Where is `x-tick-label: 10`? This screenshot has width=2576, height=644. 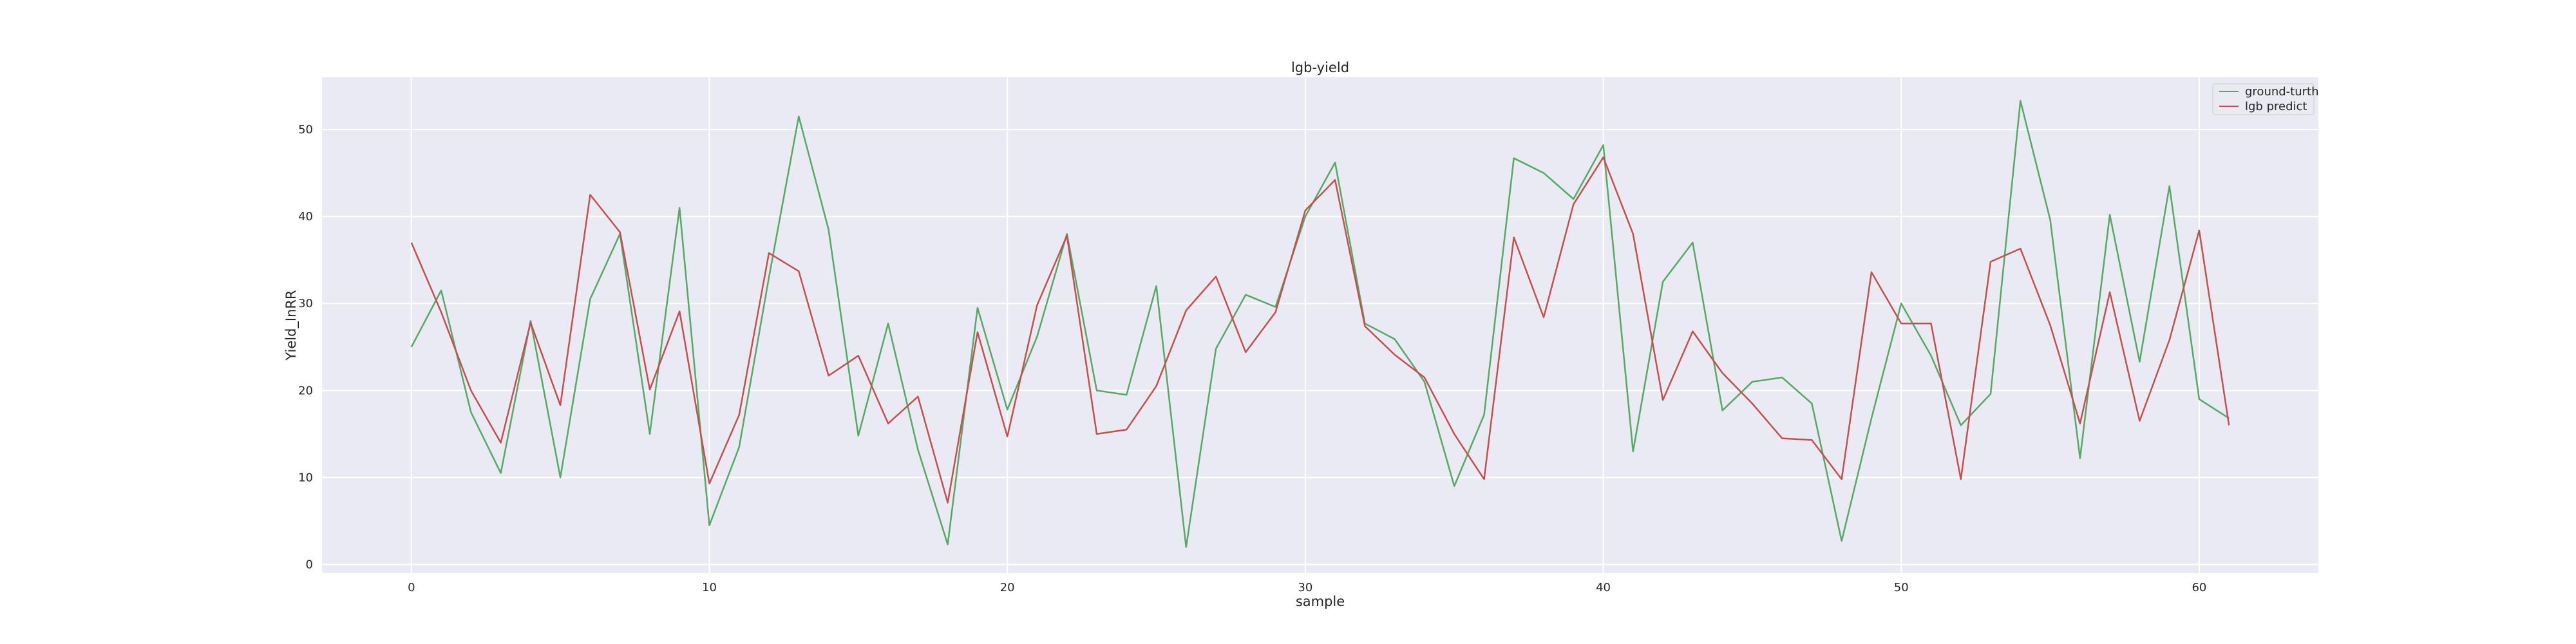
x-tick-label: 10 is located at coordinates (710, 587).